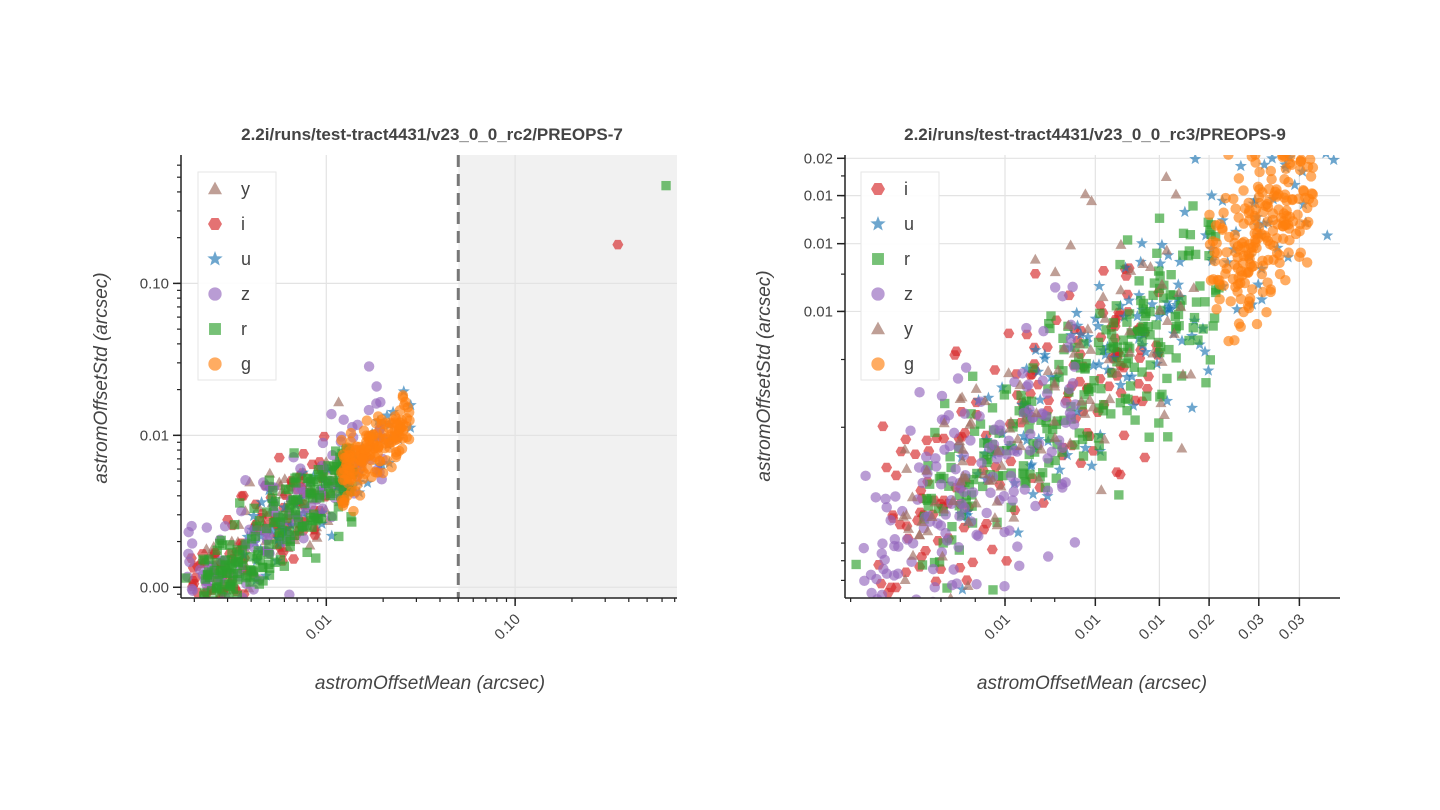  What do you see at coordinates (997, 627) in the screenshot?
I see `right-x-tick-label: 0.01` at bounding box center [997, 627].